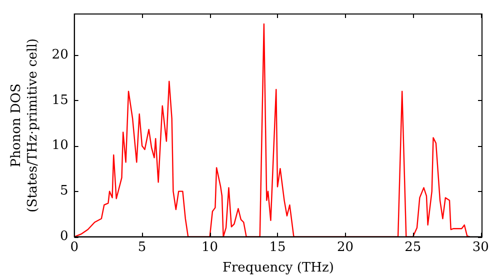  I want to click on y-tick-label: 5, so click(64, 191).